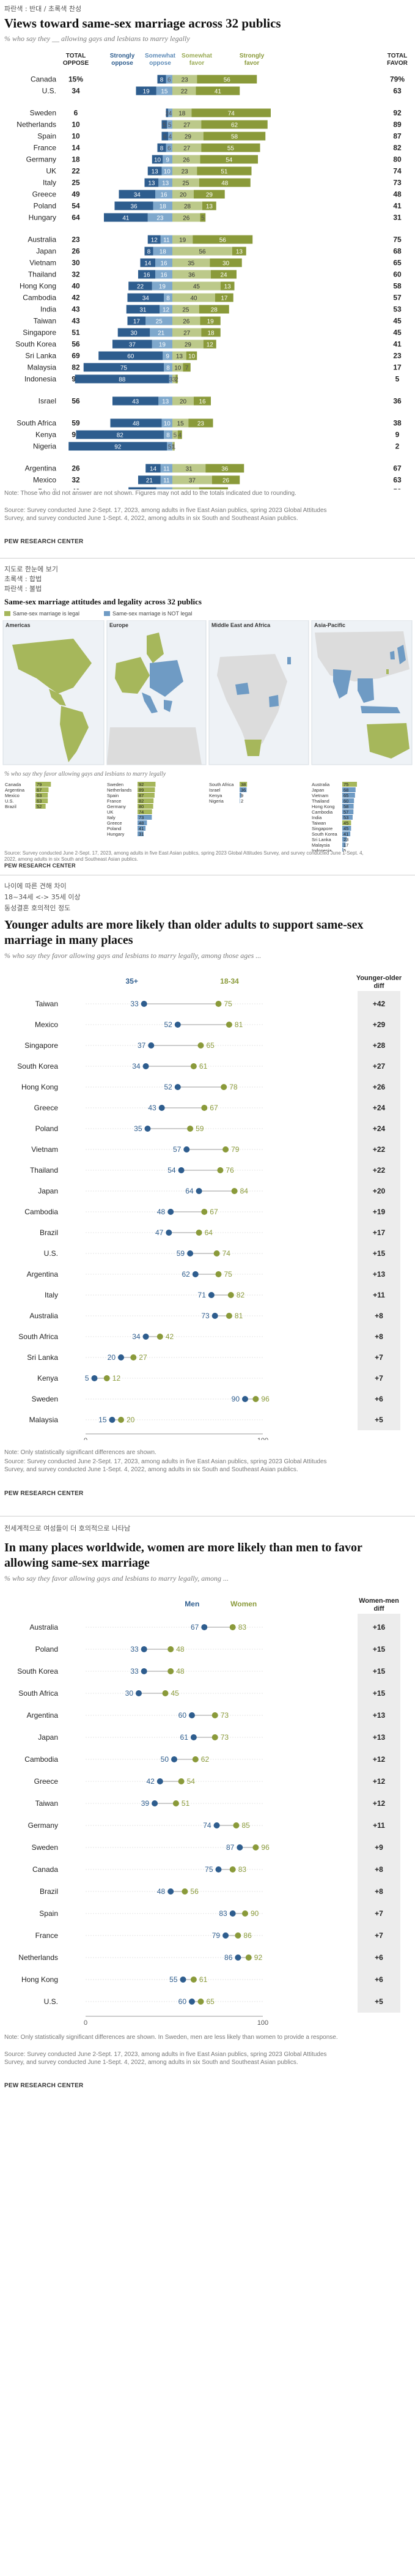 This screenshot has height=2576, width=415. I want to click on series-label-a: 35+, so click(132, 981).